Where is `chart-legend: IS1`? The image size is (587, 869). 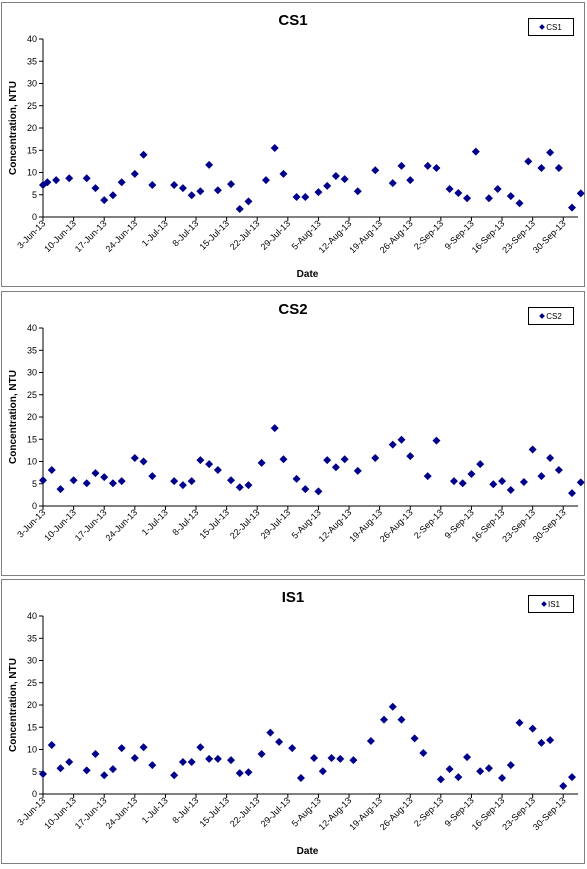 chart-legend: IS1 is located at coordinates (551, 604).